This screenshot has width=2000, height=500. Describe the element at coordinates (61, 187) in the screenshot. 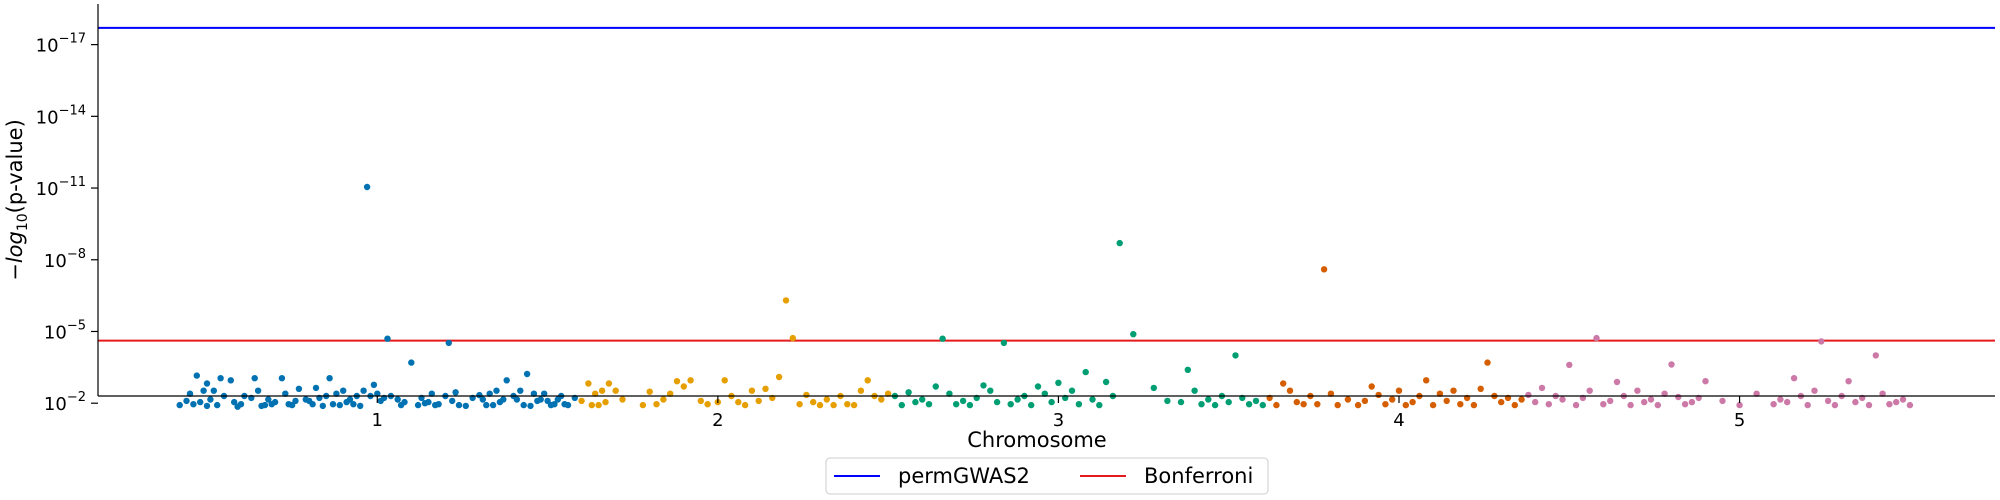

I see `y-tick-label: 10−11` at that location.